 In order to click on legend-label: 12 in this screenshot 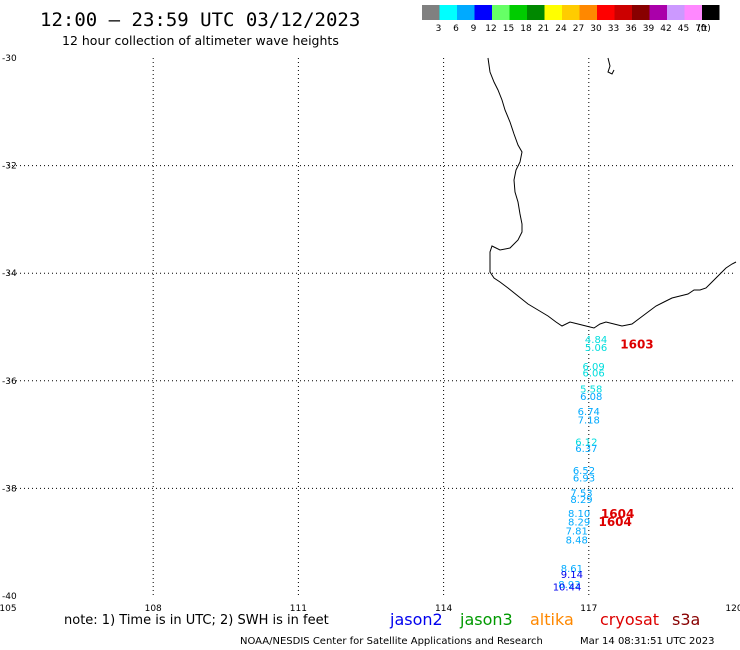, I will do `click(490, 29)`.